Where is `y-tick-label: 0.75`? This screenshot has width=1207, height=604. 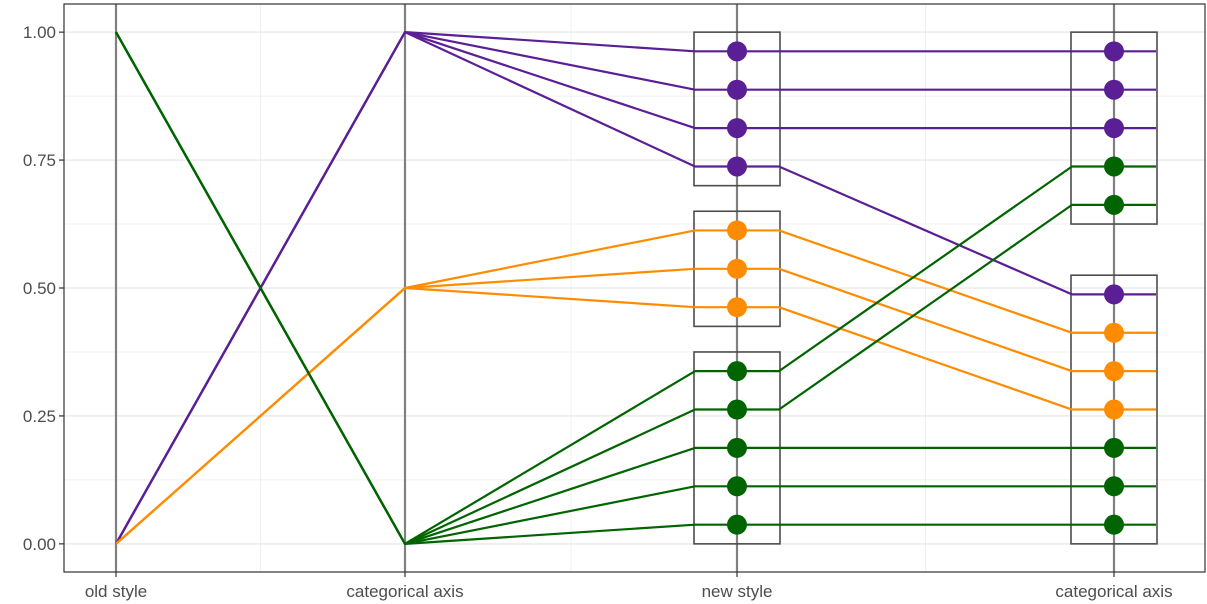
y-tick-label: 0.75 is located at coordinates (39, 160).